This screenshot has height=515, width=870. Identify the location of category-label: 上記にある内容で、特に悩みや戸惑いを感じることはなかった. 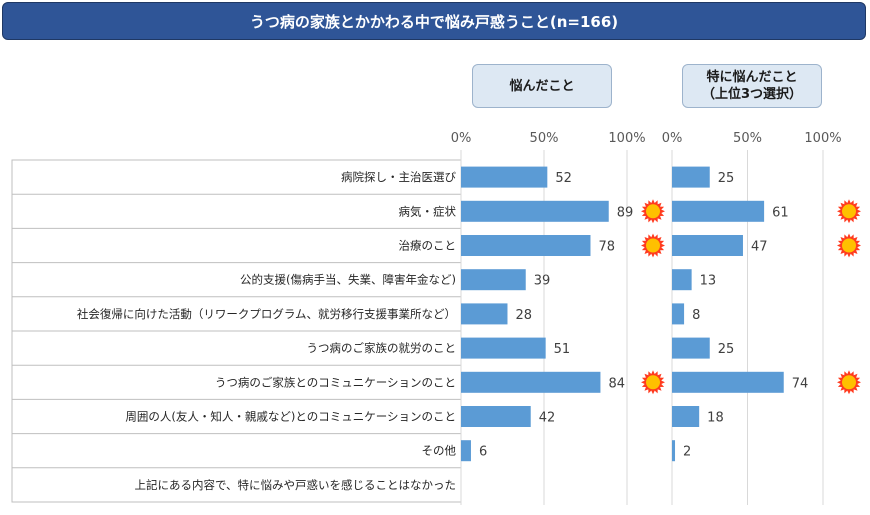
(295, 485).